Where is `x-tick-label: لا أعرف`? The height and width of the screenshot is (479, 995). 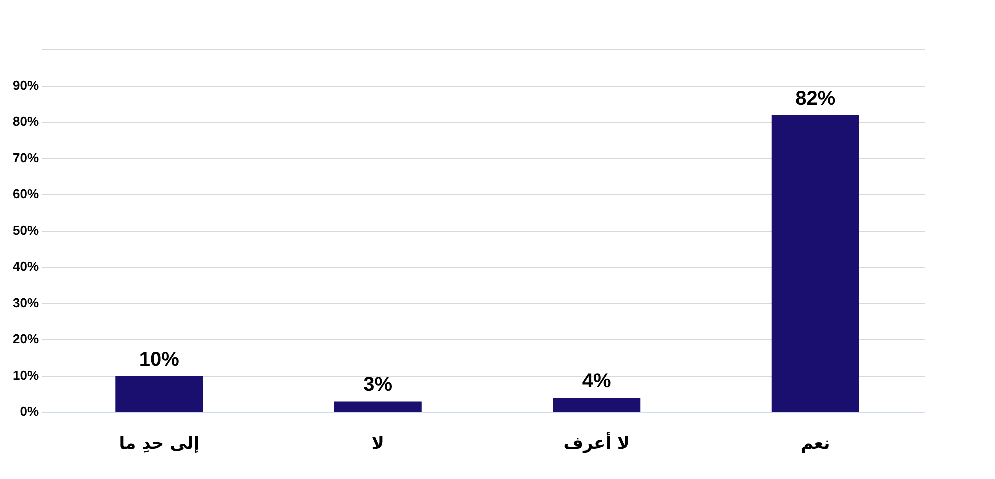 x-tick-label: لا أعرف is located at coordinates (597, 443).